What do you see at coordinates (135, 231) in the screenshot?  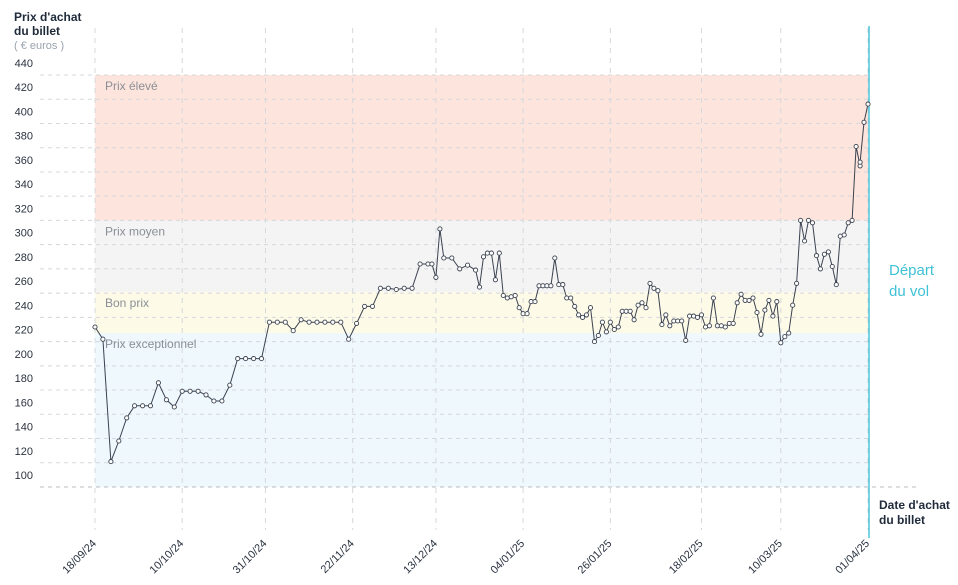 I see `band-label-2: Prix moyen` at bounding box center [135, 231].